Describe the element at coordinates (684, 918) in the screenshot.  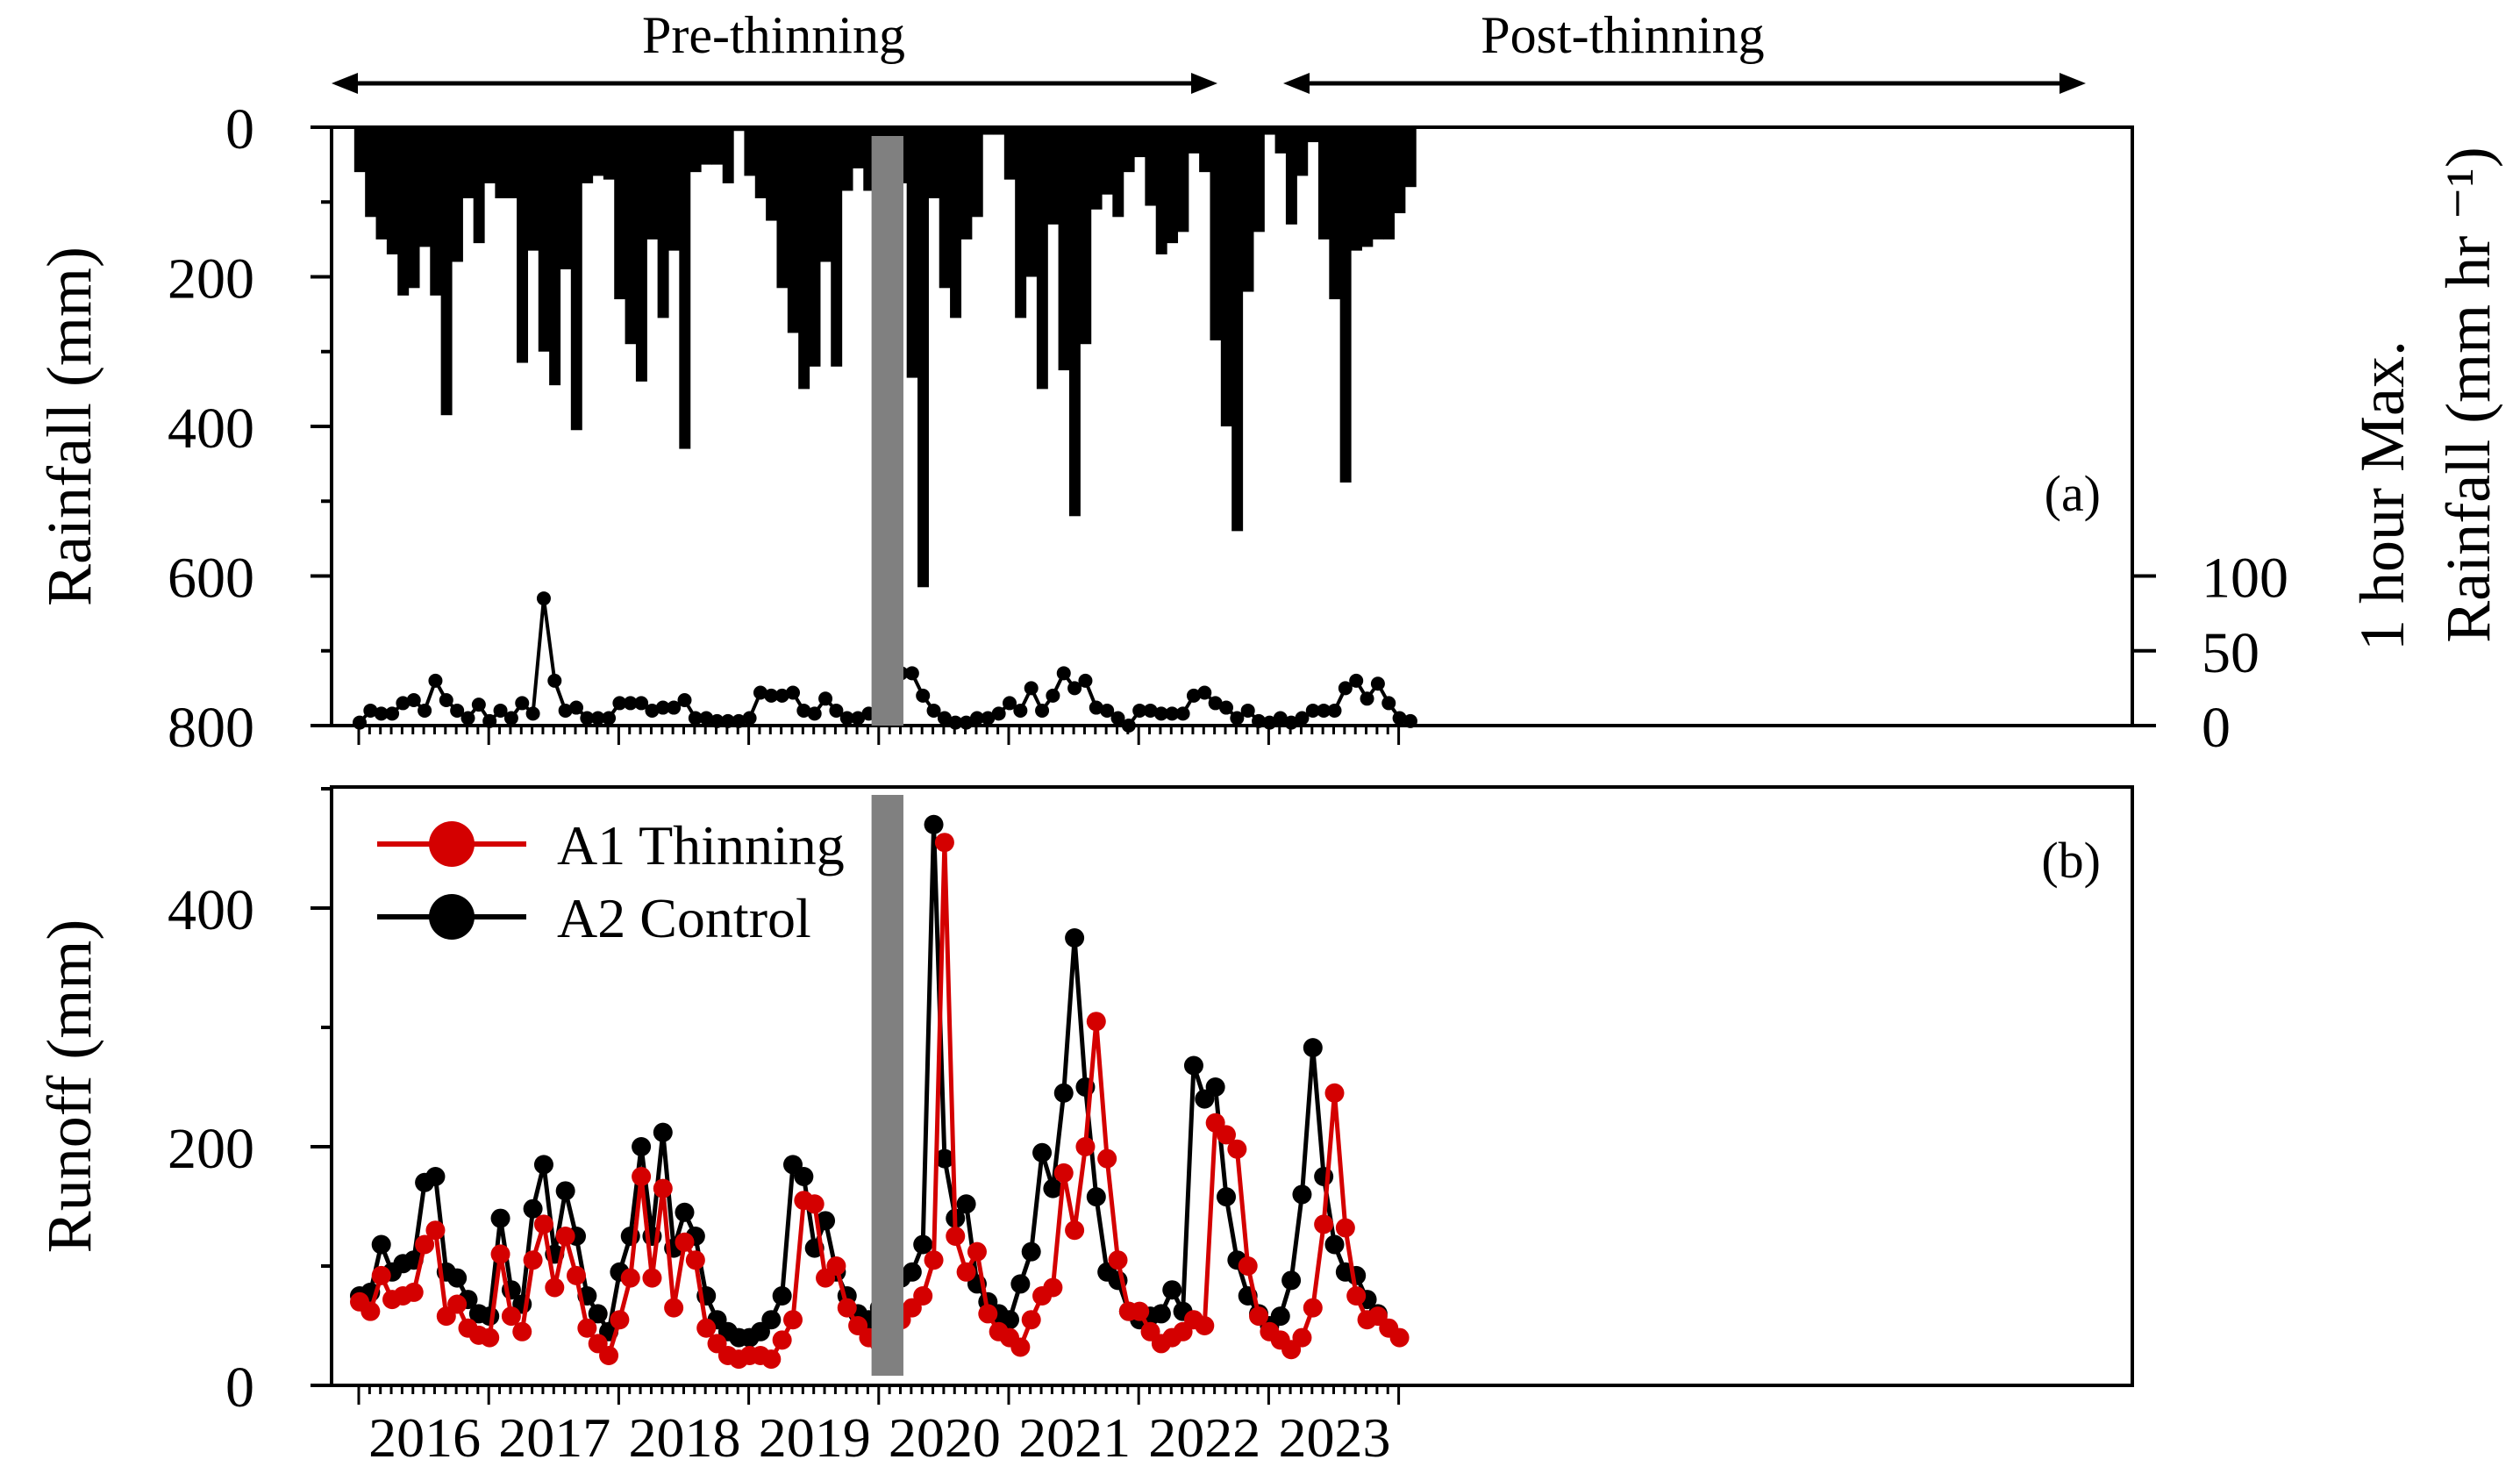
I see `legend-a2-label: A2 Control` at that location.